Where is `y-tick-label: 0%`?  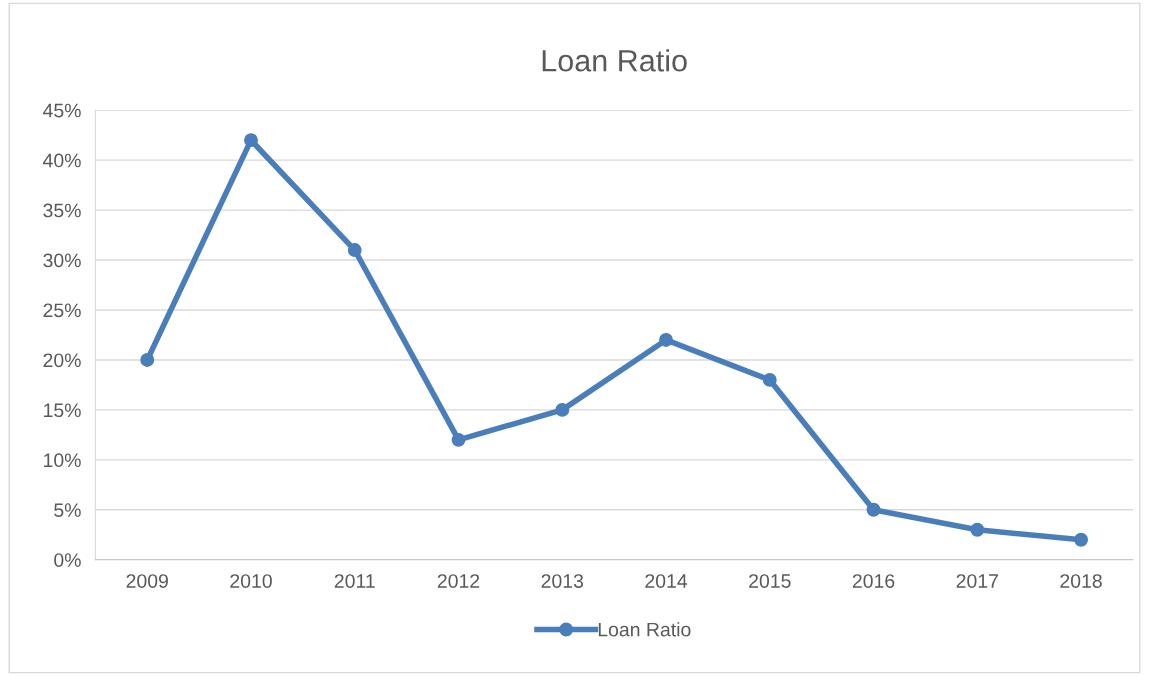 y-tick-label: 0% is located at coordinates (67, 560).